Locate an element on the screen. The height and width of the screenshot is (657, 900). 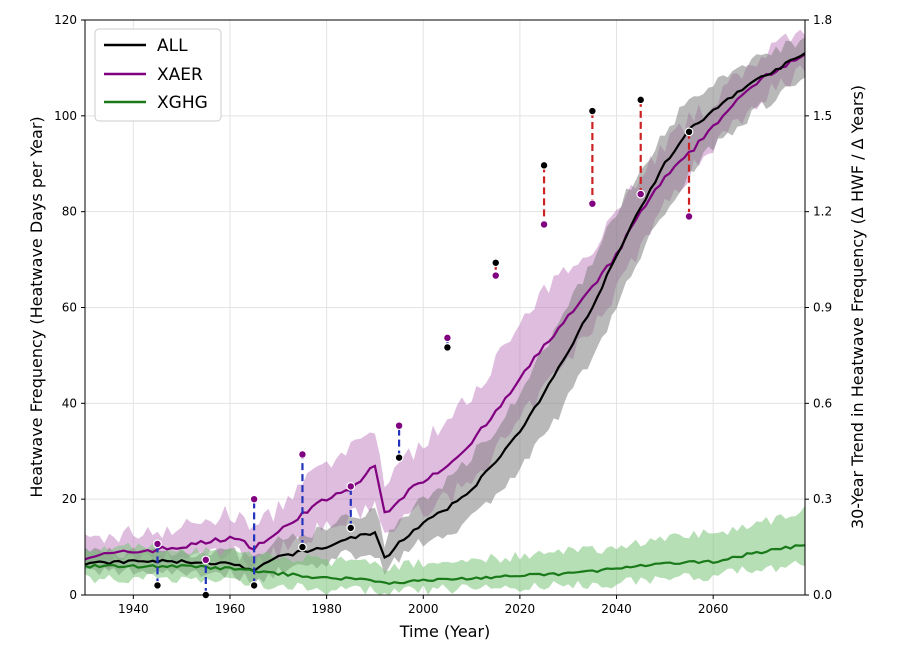
trend-point-all-1985 is located at coordinates (351, 528).